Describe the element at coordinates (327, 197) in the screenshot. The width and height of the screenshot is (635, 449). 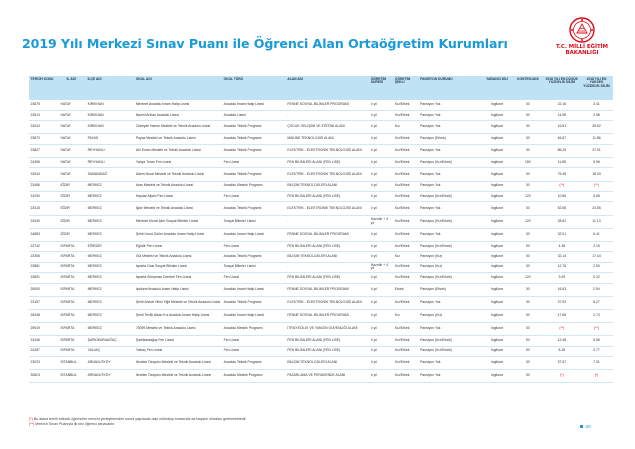
I see `cell-alan: FEN BİLİMLERİ ALANI (FEN LİSE)` at that location.